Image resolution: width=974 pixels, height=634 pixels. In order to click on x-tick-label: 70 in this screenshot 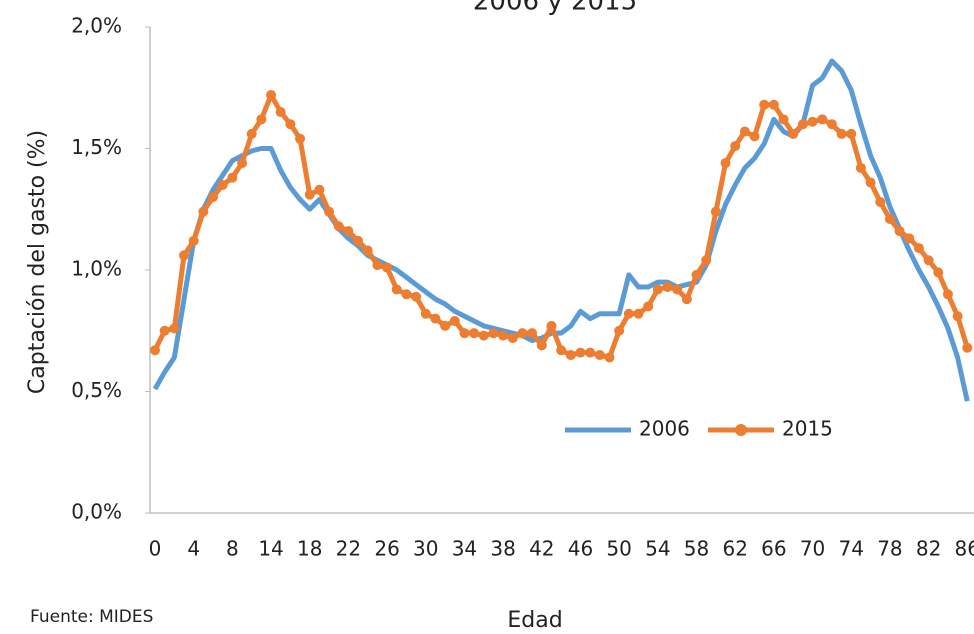, I will do `click(812, 549)`.